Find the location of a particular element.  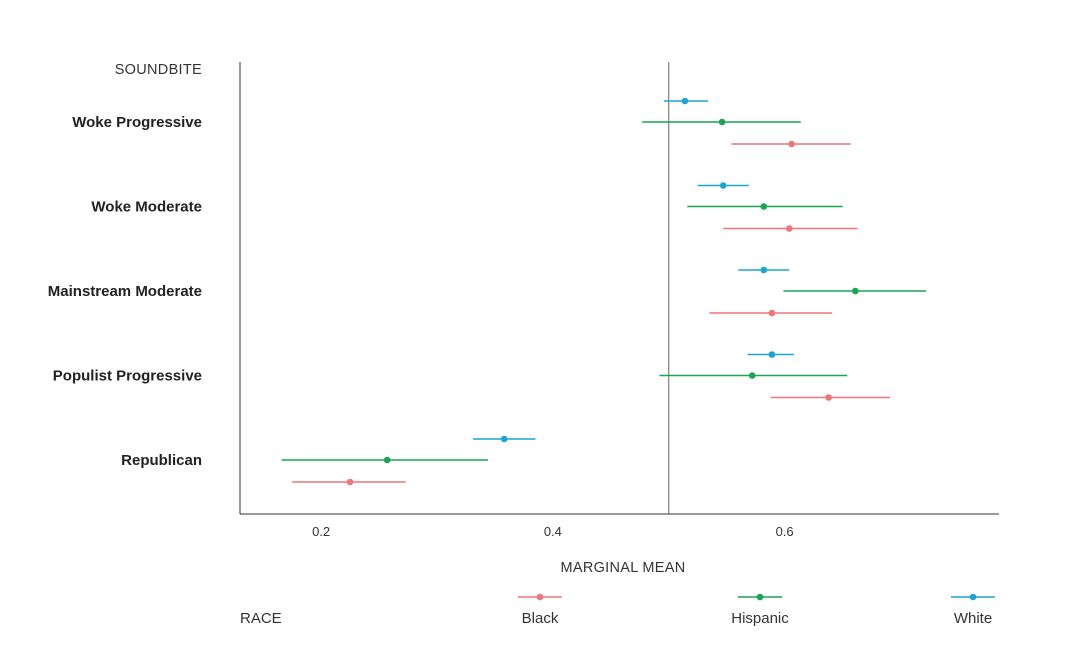

x-axis-title: MARGINAL MEAN is located at coordinates (622, 568).